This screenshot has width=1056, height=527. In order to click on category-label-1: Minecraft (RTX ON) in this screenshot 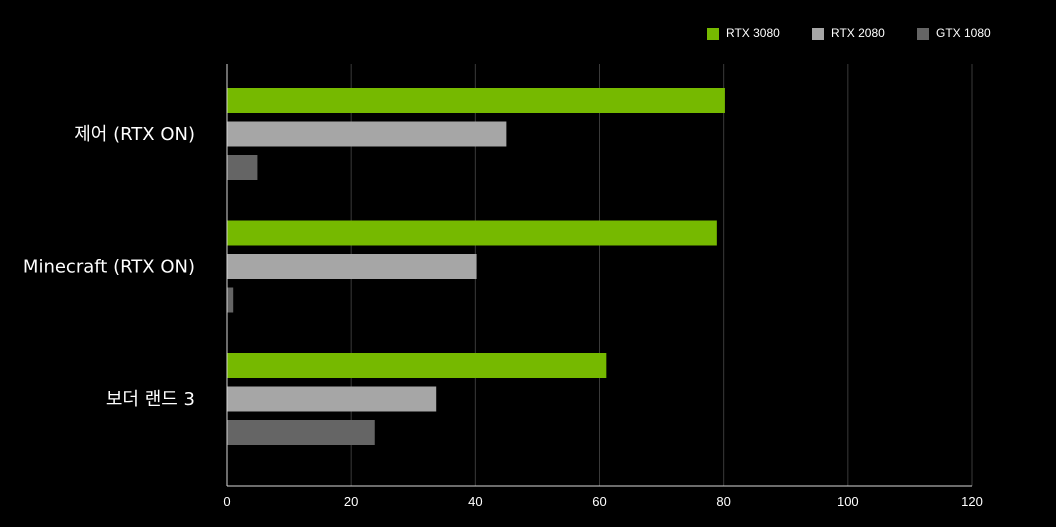, I will do `click(109, 267)`.